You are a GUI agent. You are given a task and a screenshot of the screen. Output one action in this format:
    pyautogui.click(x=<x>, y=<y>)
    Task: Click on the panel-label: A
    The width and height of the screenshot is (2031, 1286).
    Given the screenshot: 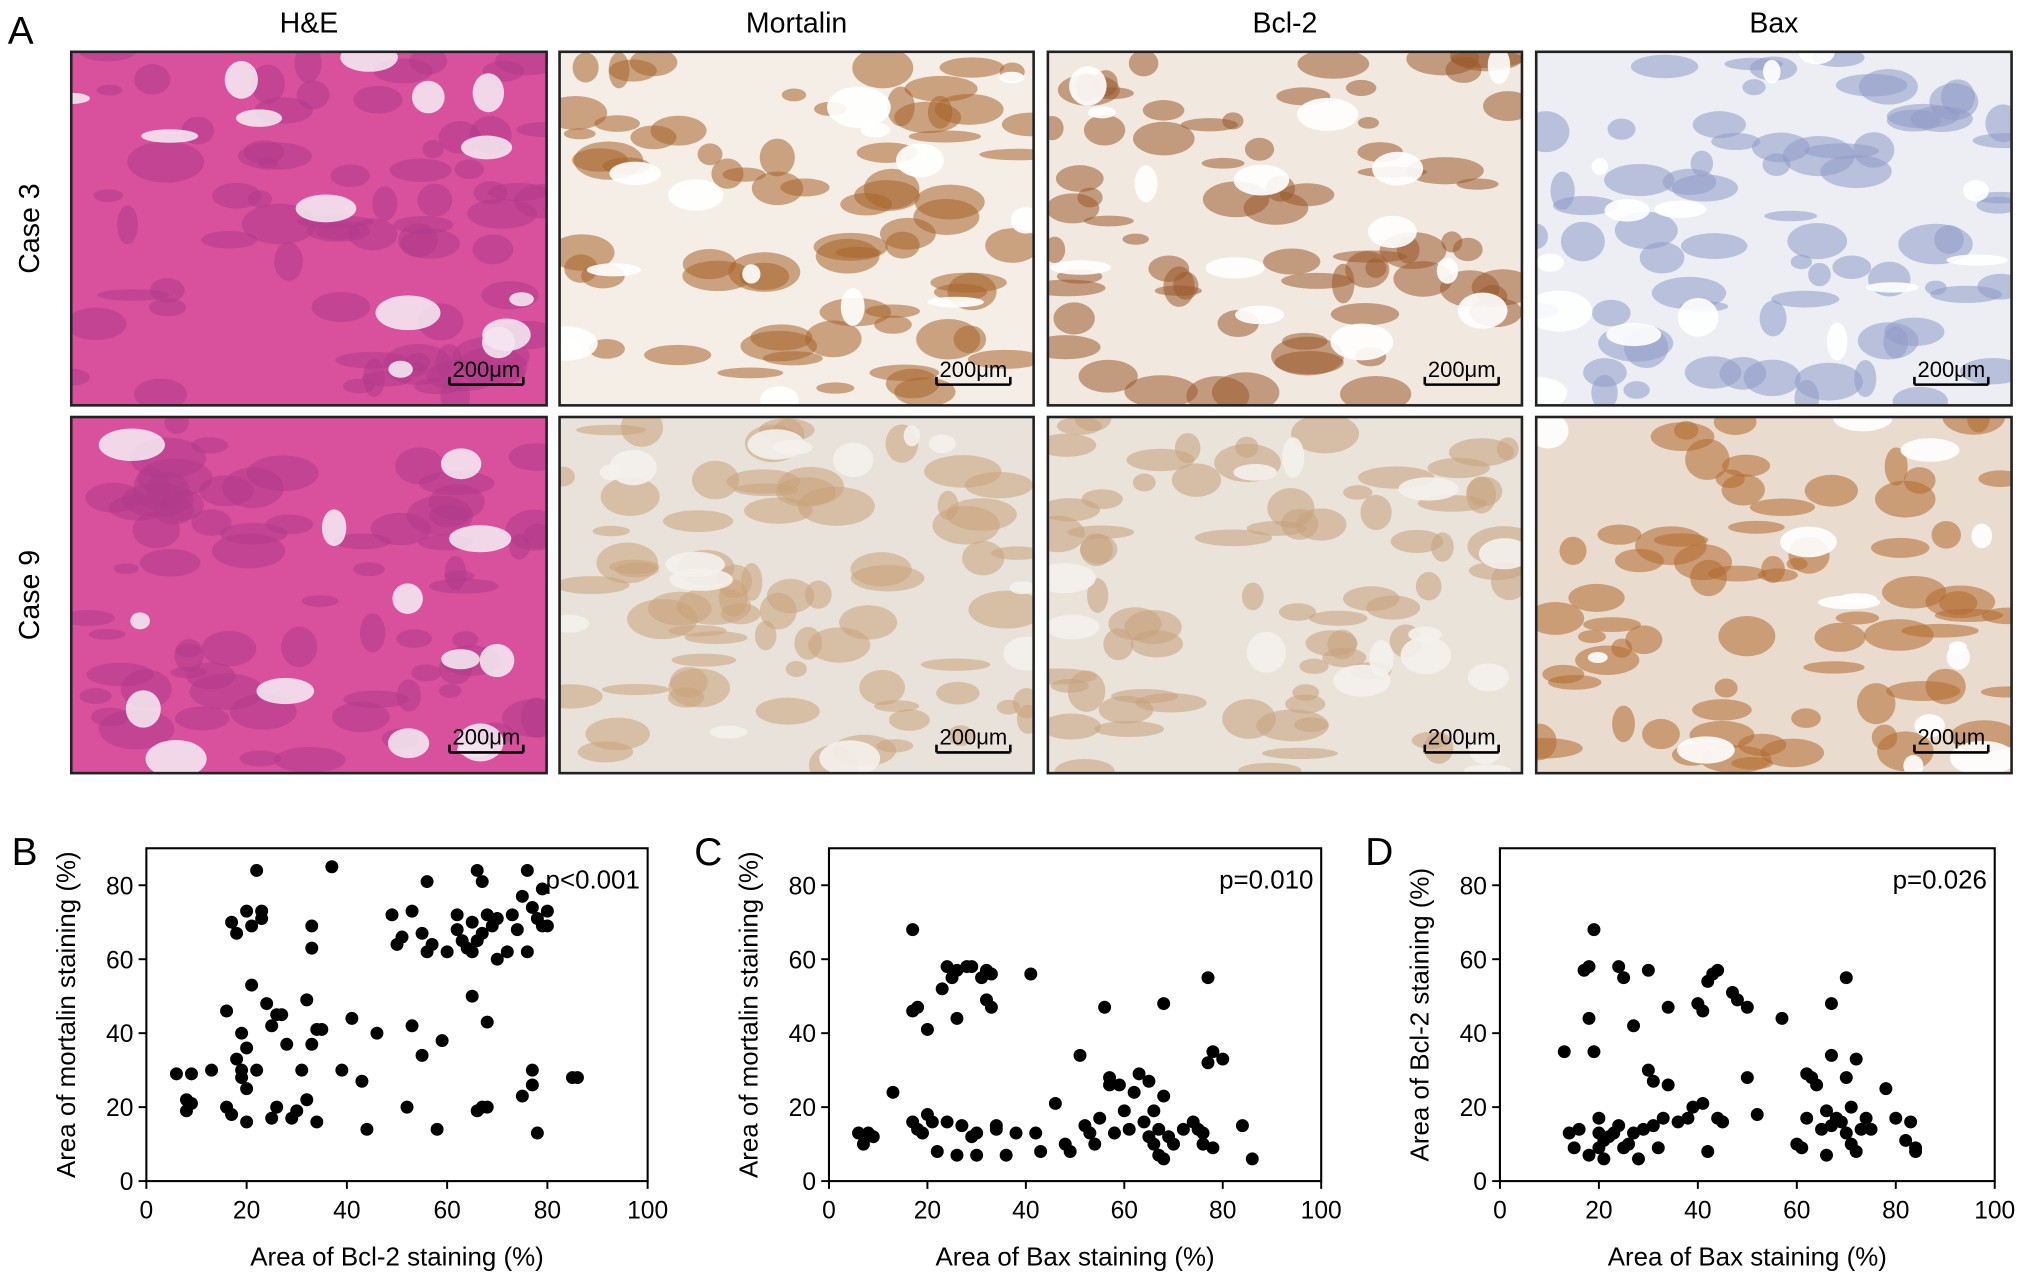 What is the action you would take?
    pyautogui.click(x=21, y=31)
    